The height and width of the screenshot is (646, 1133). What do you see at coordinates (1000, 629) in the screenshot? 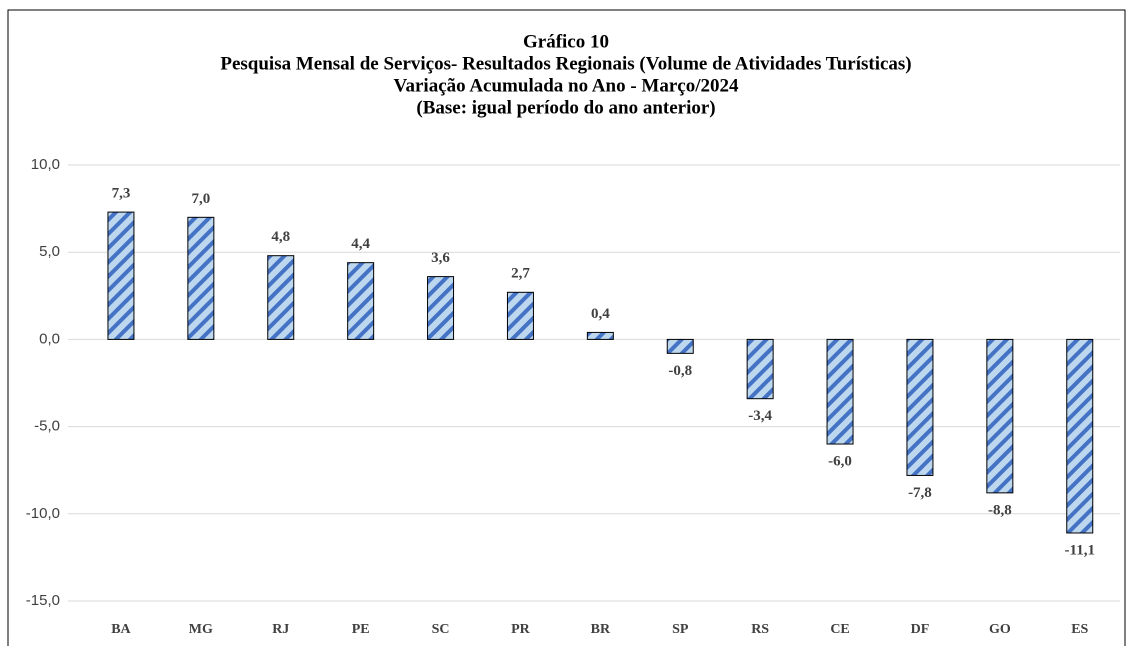
I see `x-tick-label: GO` at bounding box center [1000, 629].